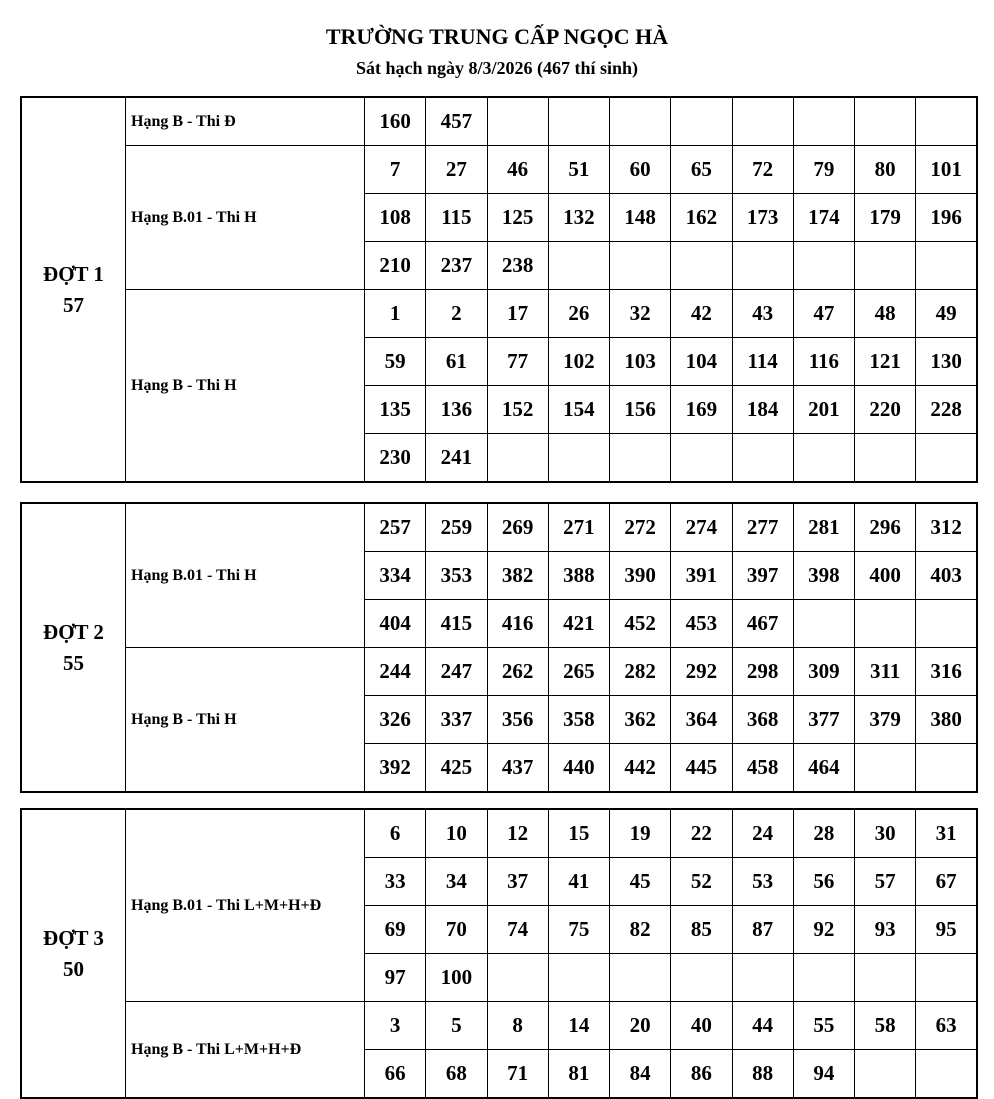 This screenshot has width=994, height=1099. What do you see at coordinates (701, 768) in the screenshot?
I see `candidate-number: 445` at bounding box center [701, 768].